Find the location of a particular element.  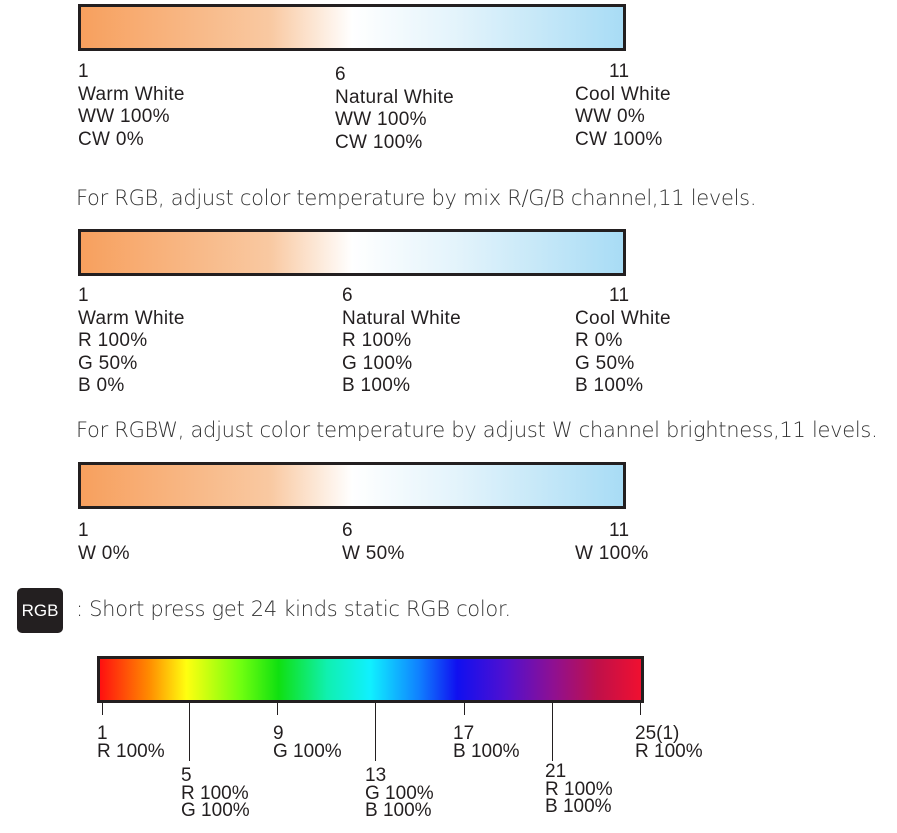

rainbow-level-label: 13 G 100% B 100% is located at coordinates (399, 793).